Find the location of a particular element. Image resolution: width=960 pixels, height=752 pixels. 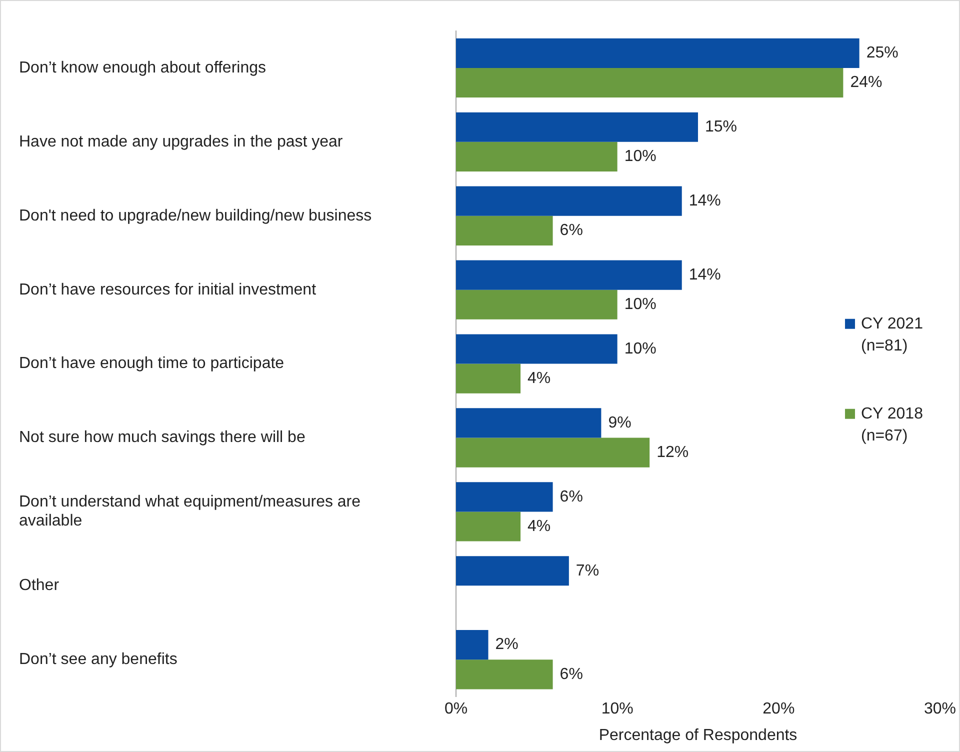

data-label: 2% is located at coordinates (506, 645).